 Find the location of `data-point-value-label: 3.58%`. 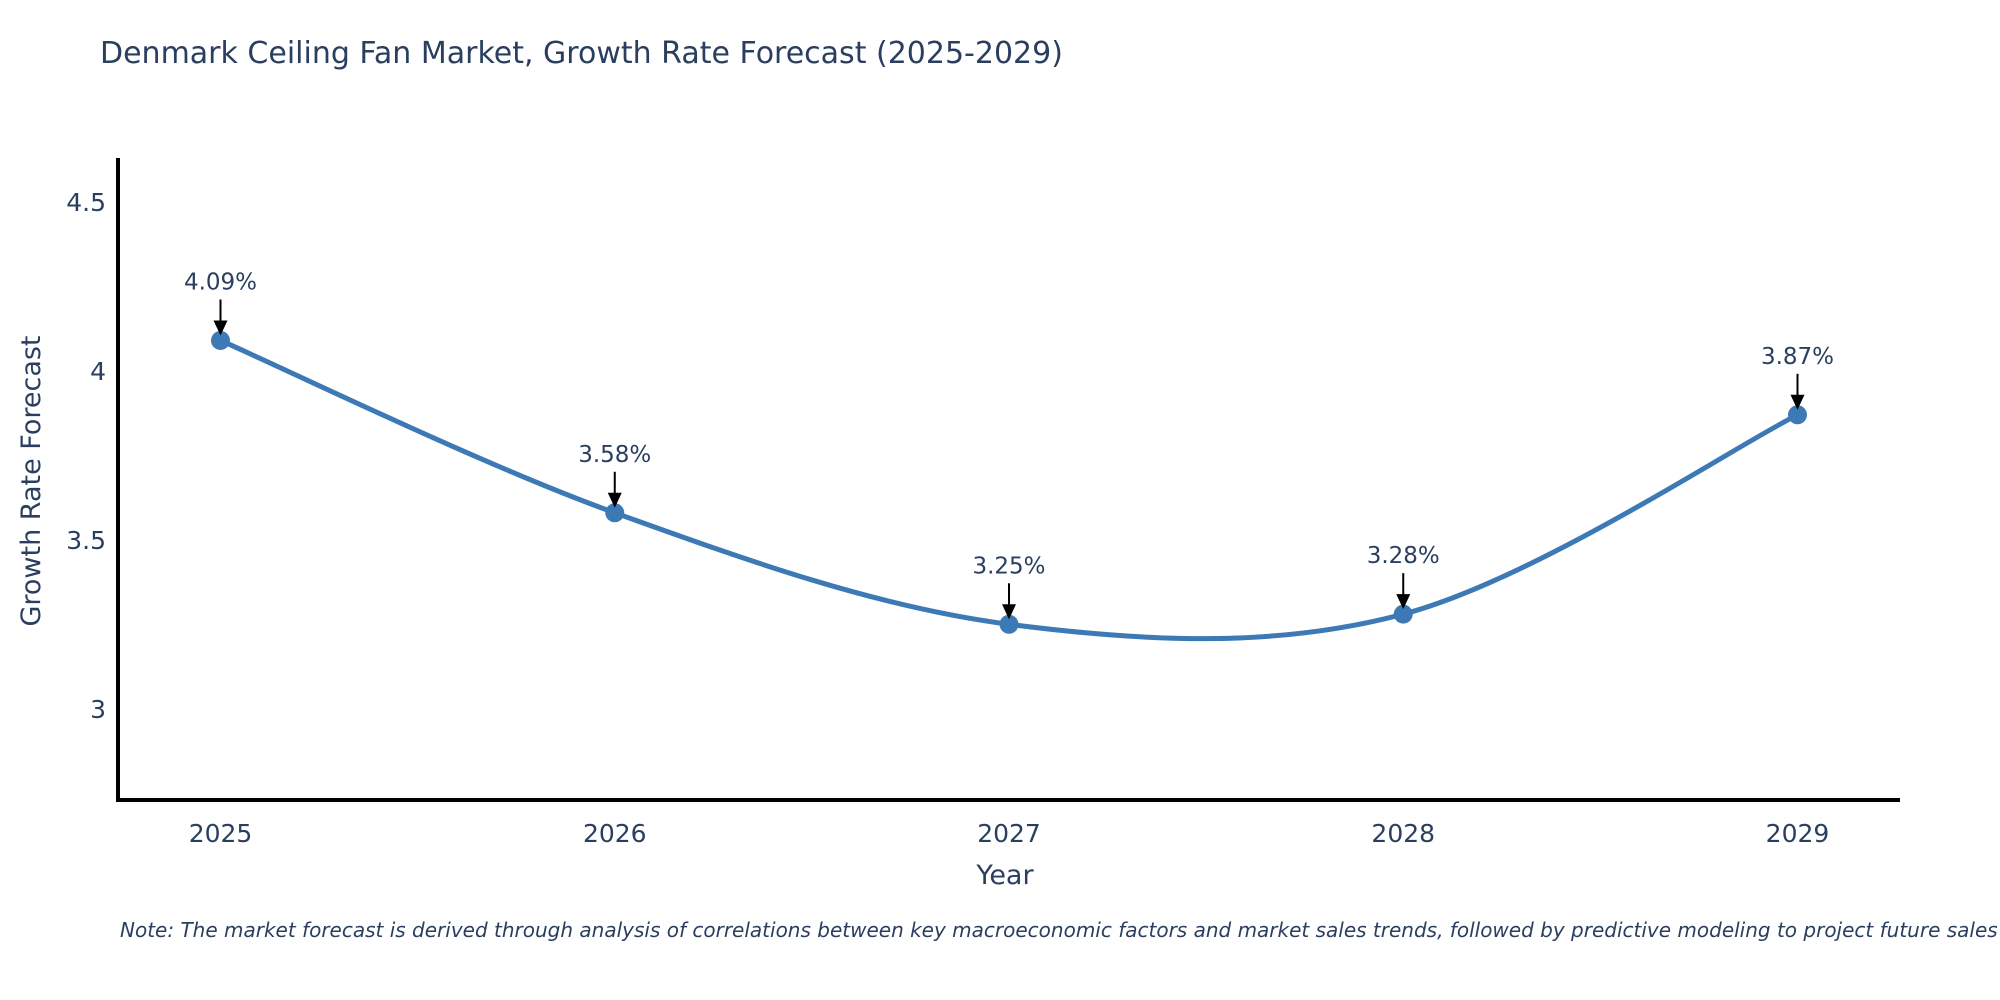

data-point-value-label: 3.58% is located at coordinates (614, 455).